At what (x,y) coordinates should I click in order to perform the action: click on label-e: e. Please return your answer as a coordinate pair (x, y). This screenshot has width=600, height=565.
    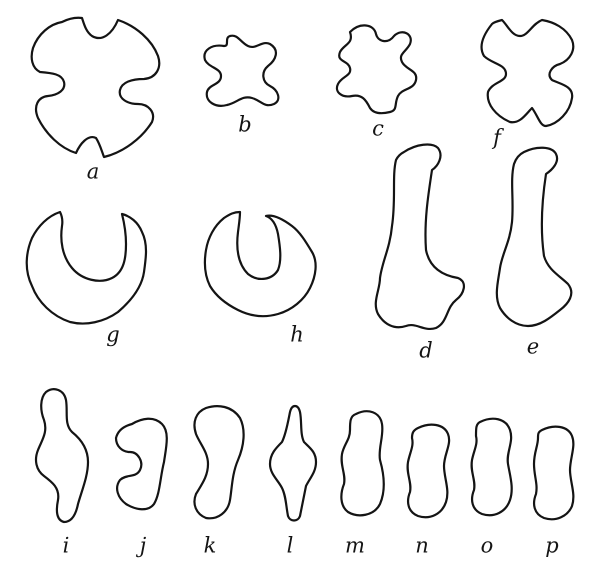
    Looking at the image, I should click on (533, 346).